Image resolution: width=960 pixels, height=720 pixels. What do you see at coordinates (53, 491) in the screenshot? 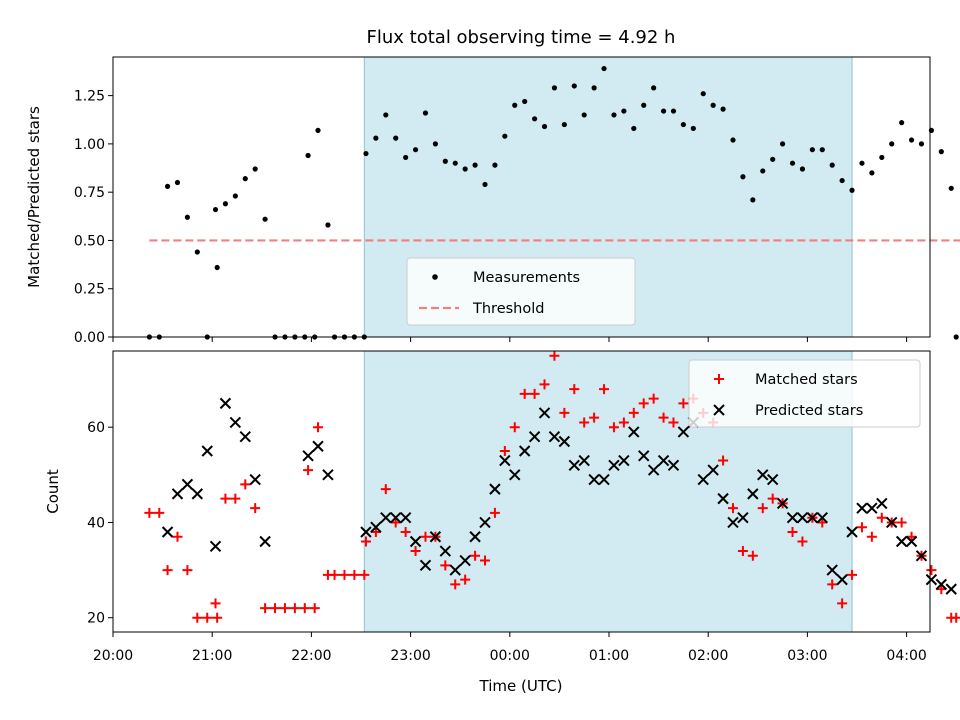
I see `y-axis-label: Count` at bounding box center [53, 491].